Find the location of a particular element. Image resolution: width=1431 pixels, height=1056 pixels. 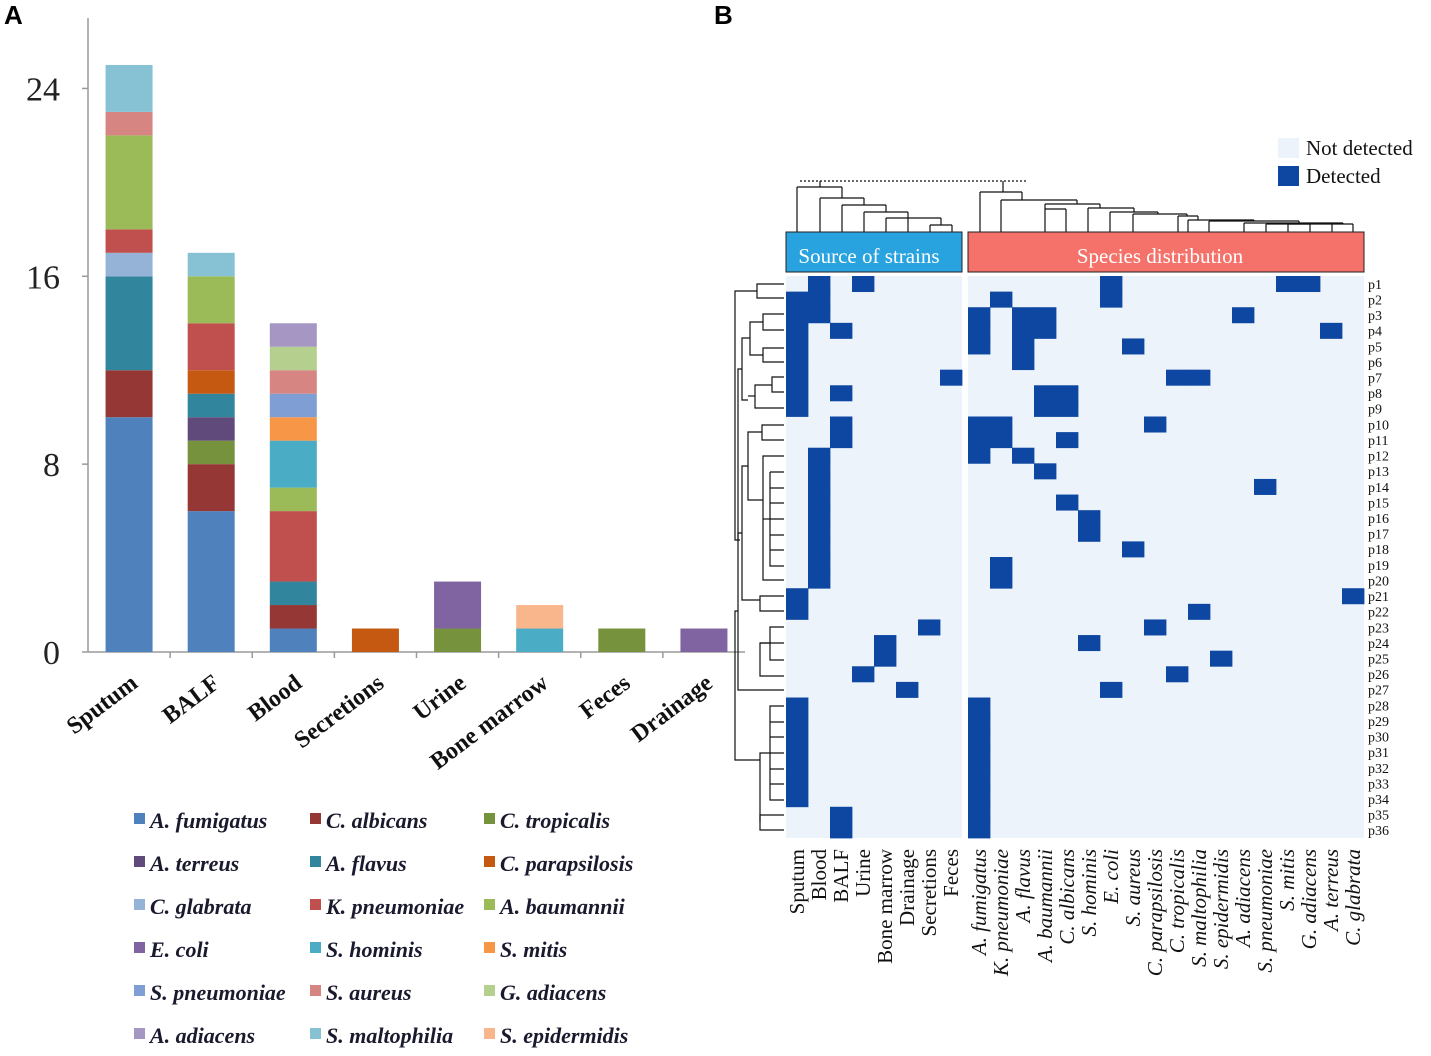

legend-swatch-s-maltophilia is located at coordinates (315, 1033).